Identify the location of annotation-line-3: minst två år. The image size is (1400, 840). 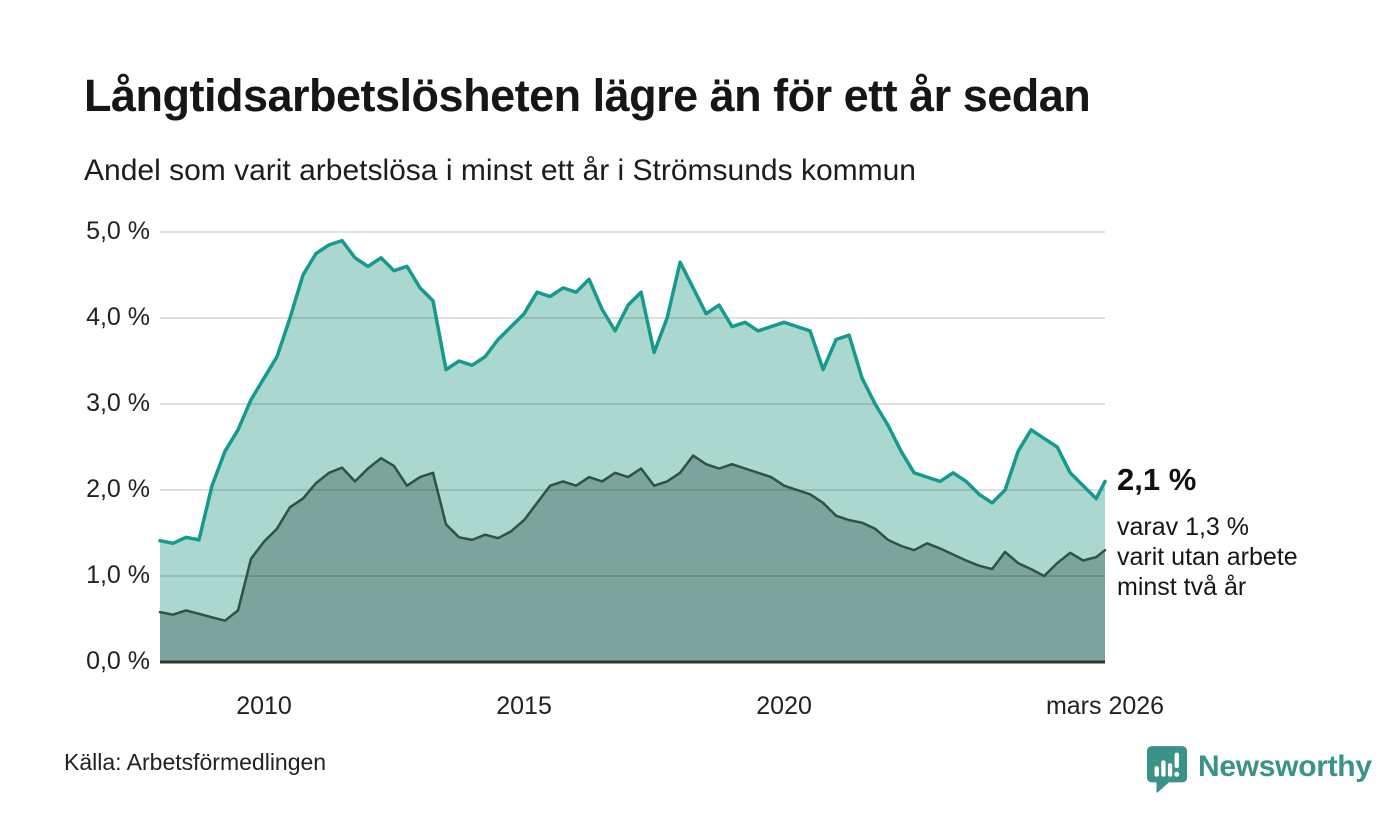
(1182, 587).